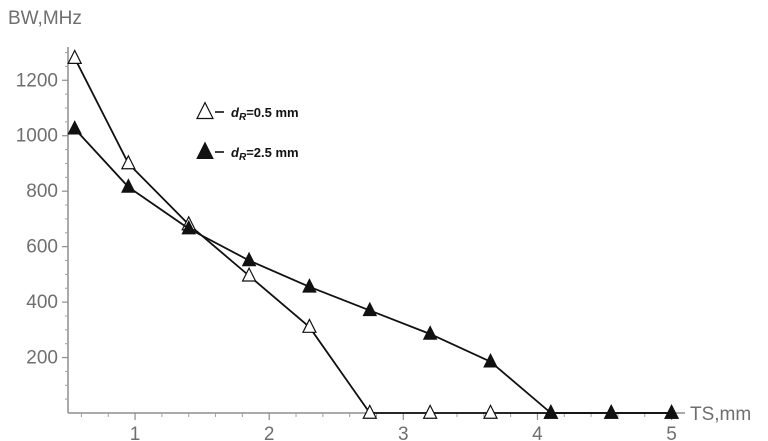 The height and width of the screenshot is (441, 768). I want to click on y-tick-label: 1200, so click(37, 80).